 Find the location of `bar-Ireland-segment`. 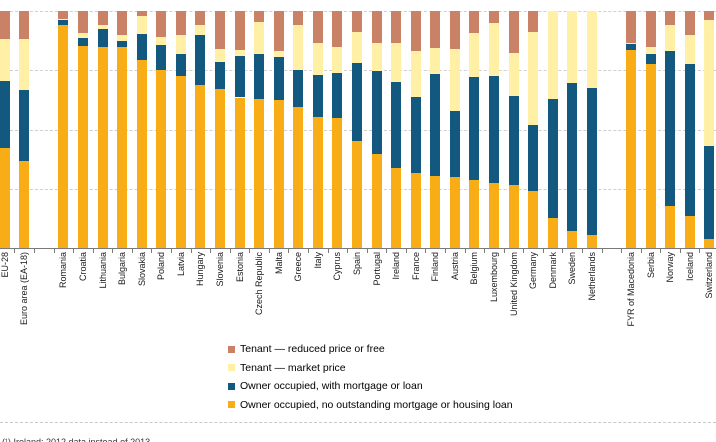

bar-Ireland-segment is located at coordinates (396, 27).